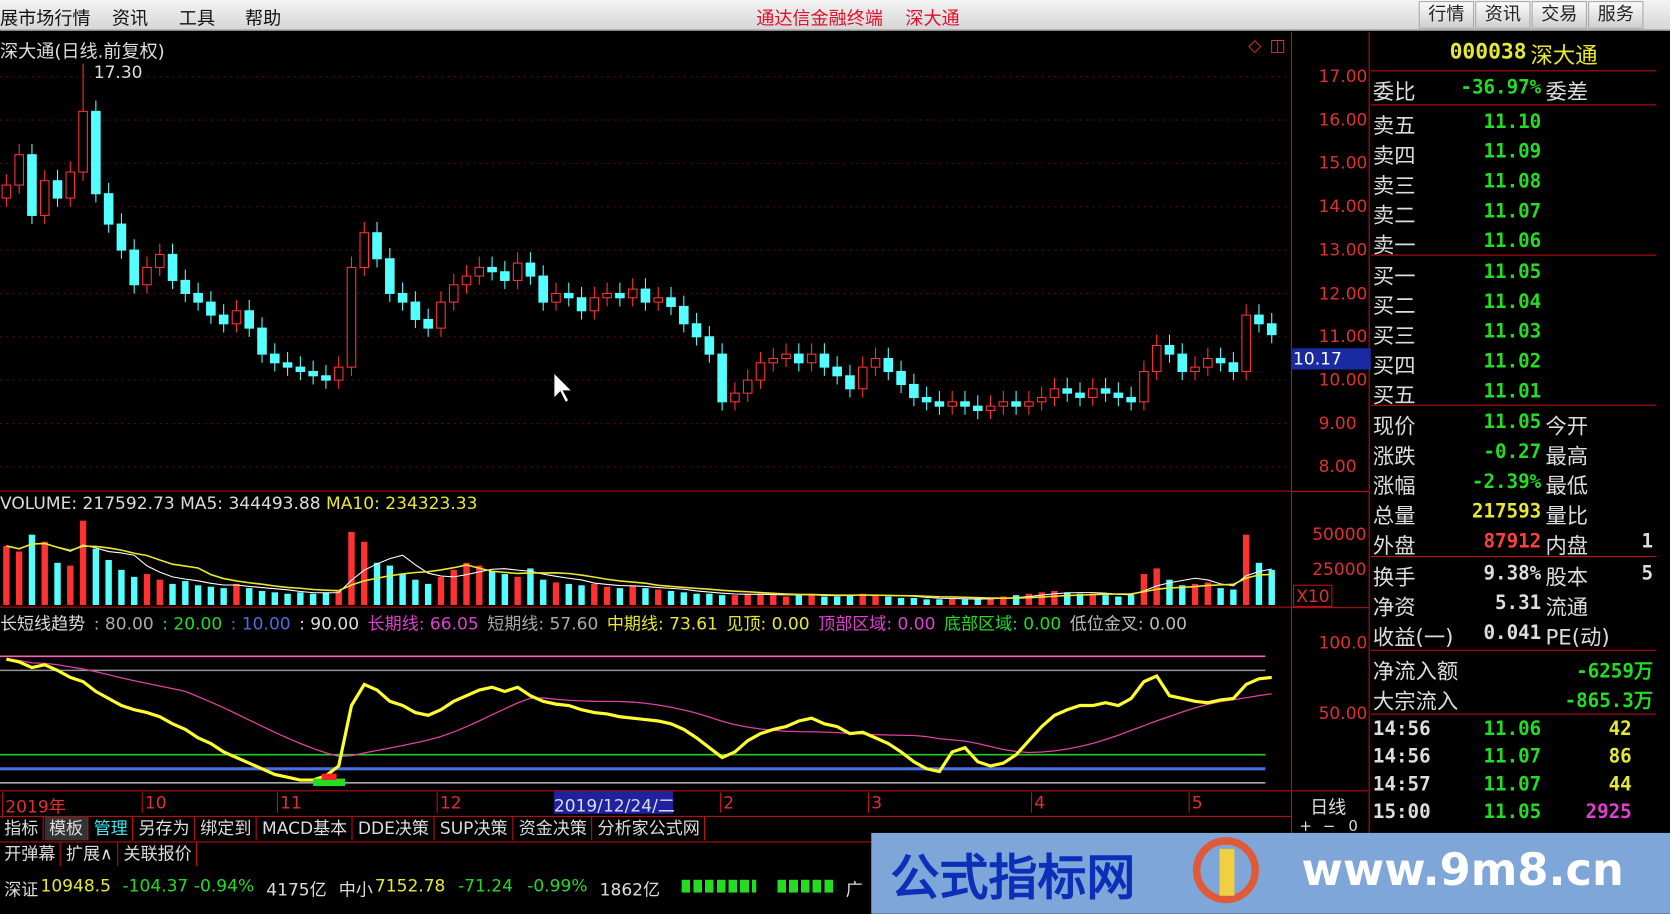  Describe the element at coordinates (1567, 545) in the screenshot. I see `quote-label: 内盘` at that location.